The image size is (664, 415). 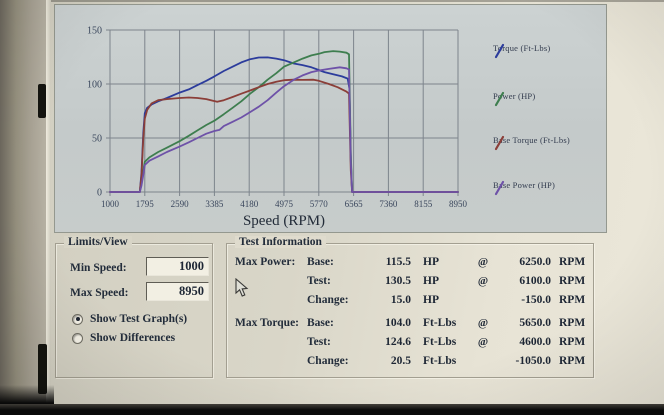 I want to click on row-rpm-value: 4600.0, so click(x=535, y=341).